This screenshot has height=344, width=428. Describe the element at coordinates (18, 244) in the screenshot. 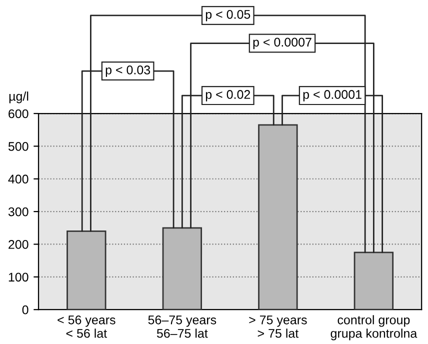

I see `y-tick-label: 200` at that location.